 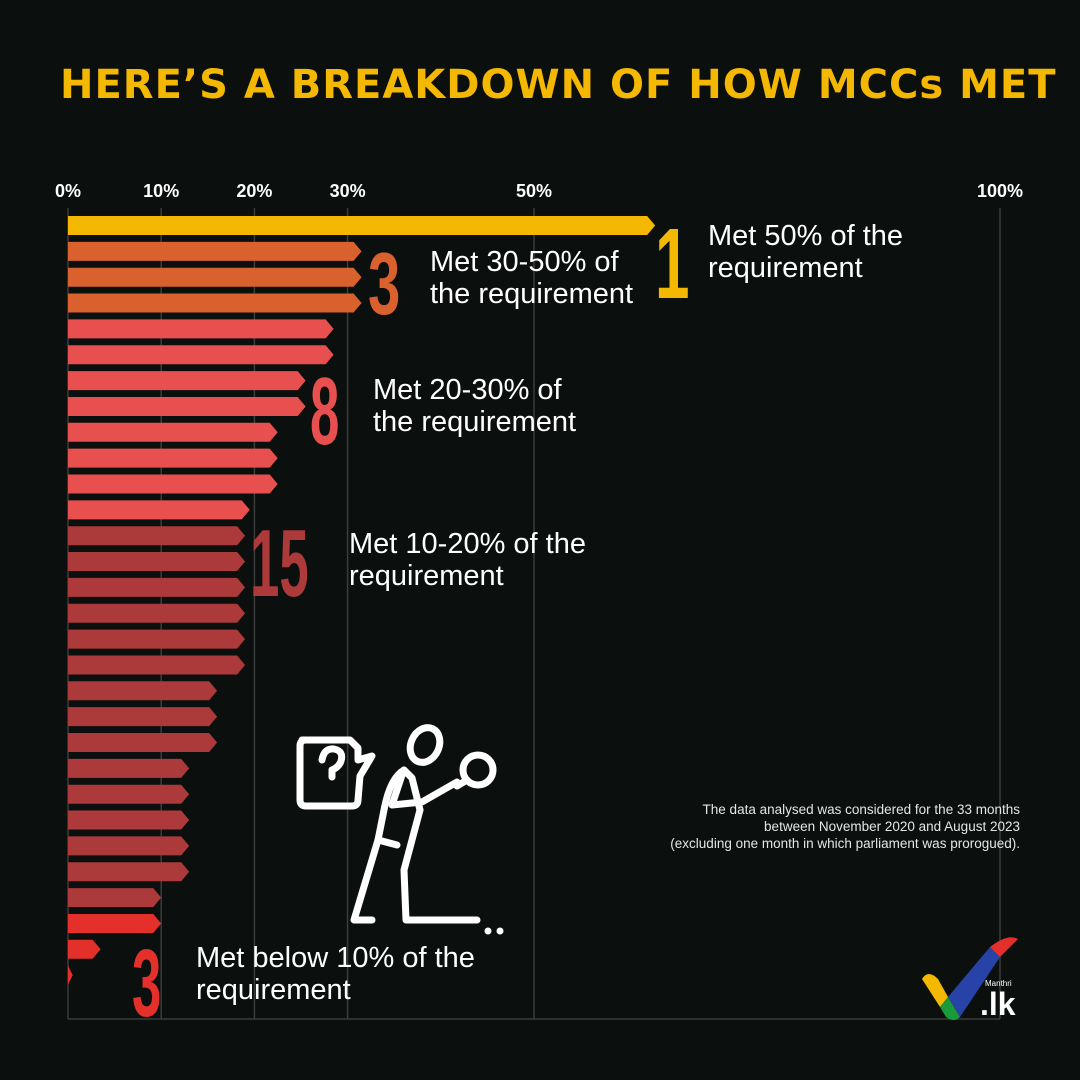 I want to click on page-title: HERE’S A BREAKDOWN OF HOW MCCs MET, so click(x=558, y=85).